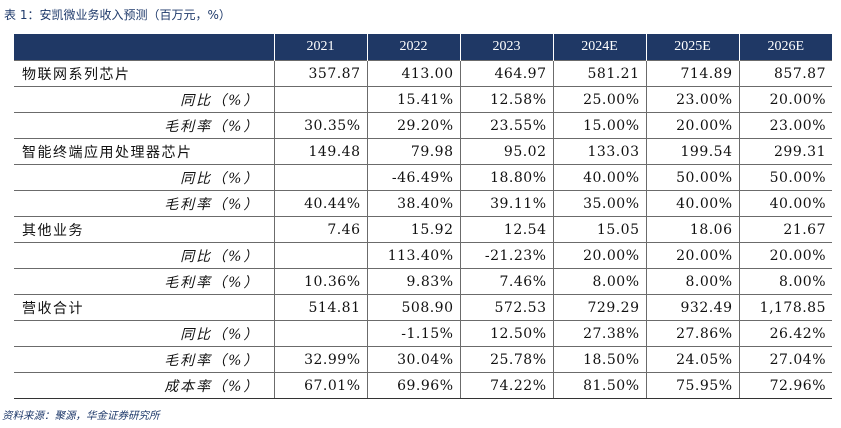 This screenshot has height=428, width=841. I want to click on table-cell: 18.50%, so click(600, 359).